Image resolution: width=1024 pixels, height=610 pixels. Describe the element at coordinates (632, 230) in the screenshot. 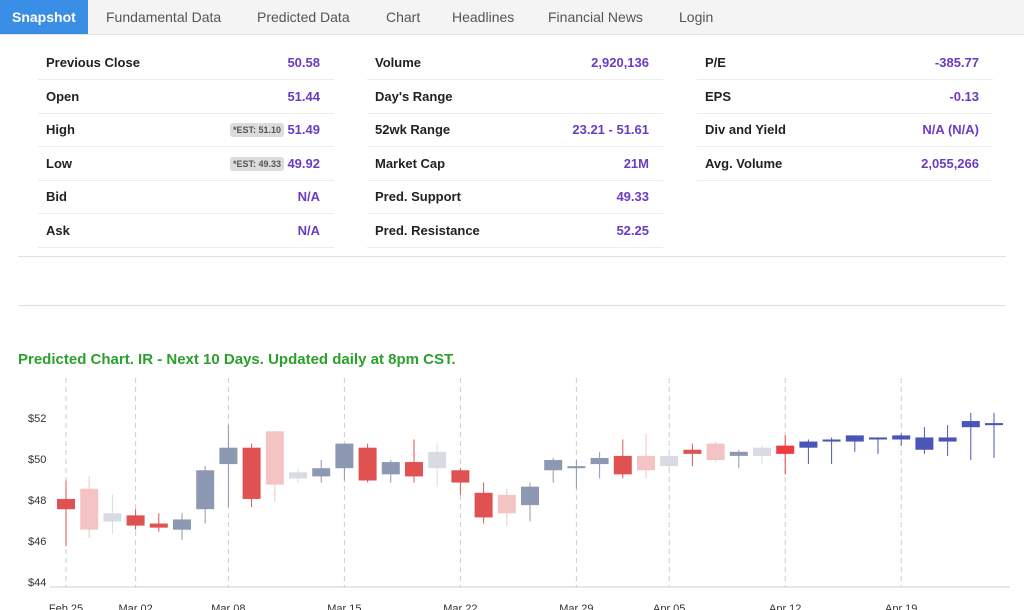

I see `stat-value: 52.25` at that location.